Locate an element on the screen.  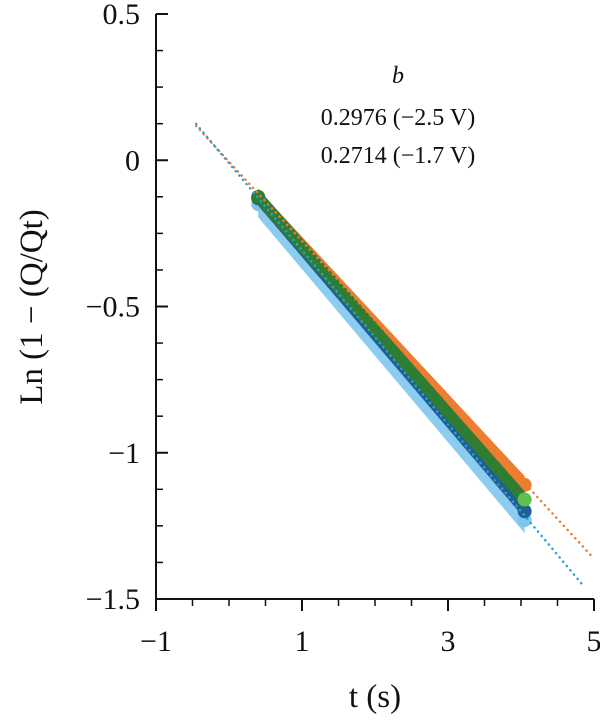
annotation-header: b is located at coordinates (398, 76).